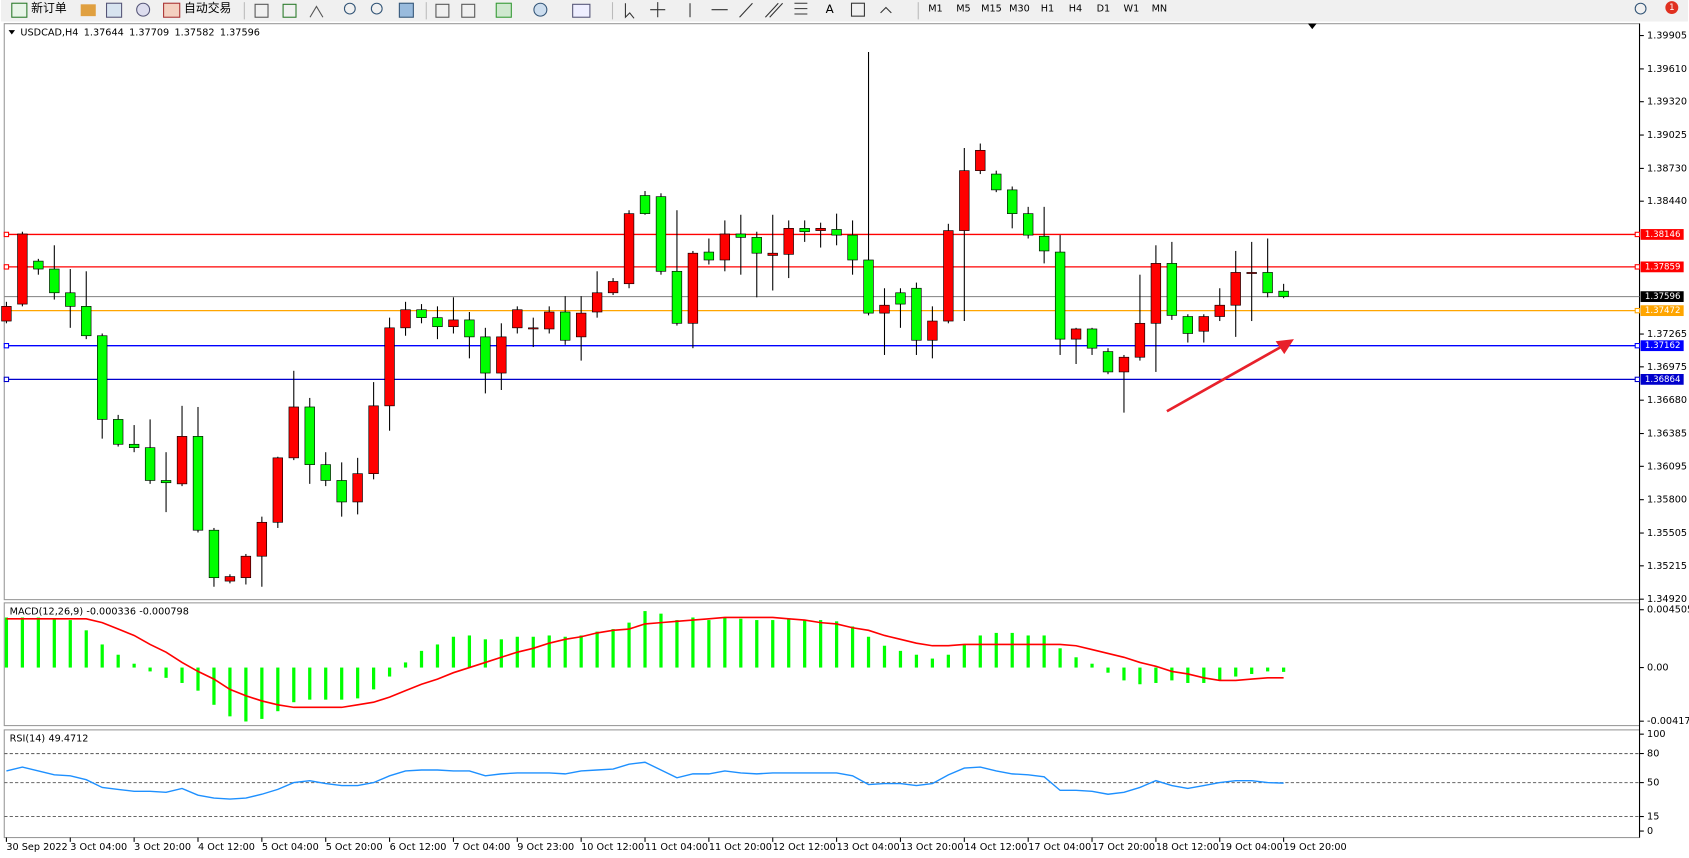  What do you see at coordinates (349, 8) in the screenshot?
I see `zoom-in` at bounding box center [349, 8].